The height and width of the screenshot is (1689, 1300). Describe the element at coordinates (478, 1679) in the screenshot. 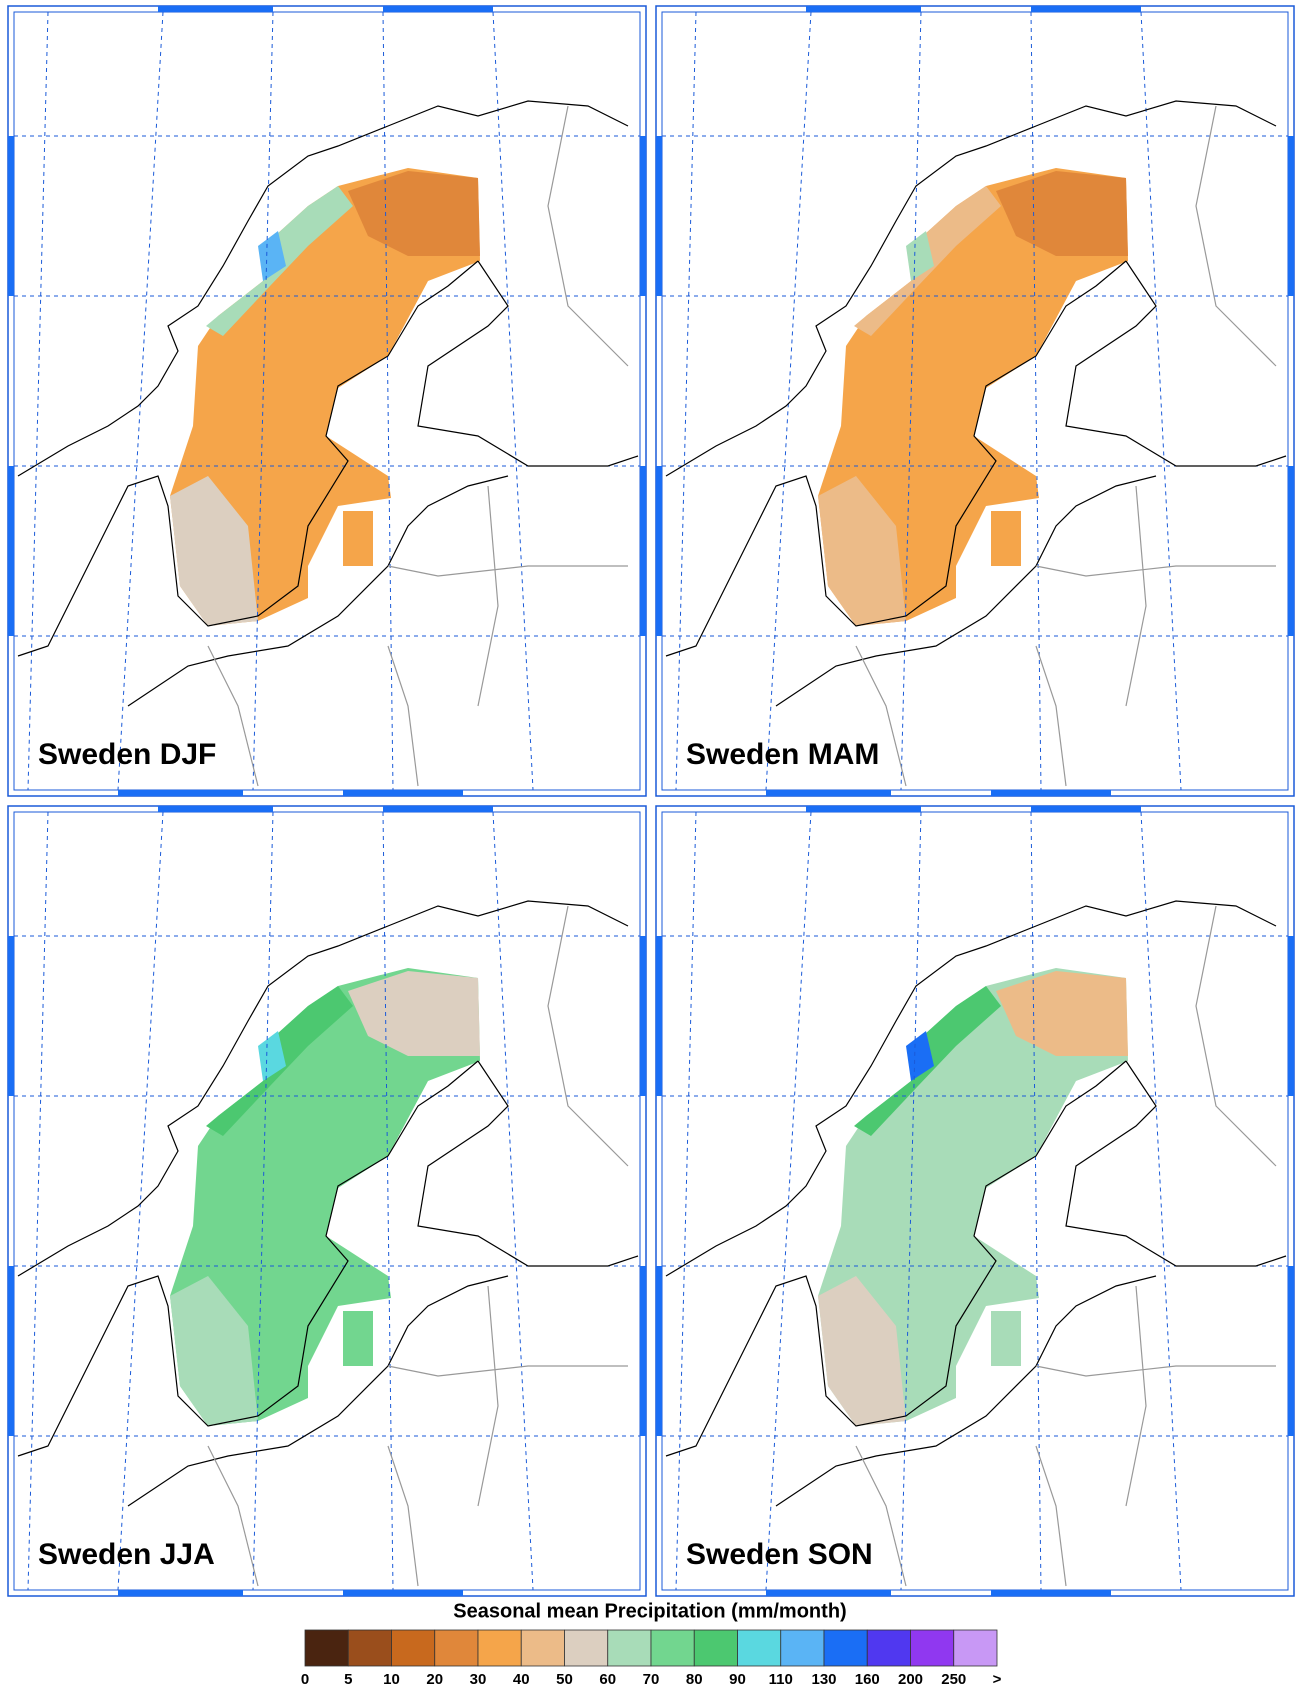

I see `colorbar-label: 30` at that location.